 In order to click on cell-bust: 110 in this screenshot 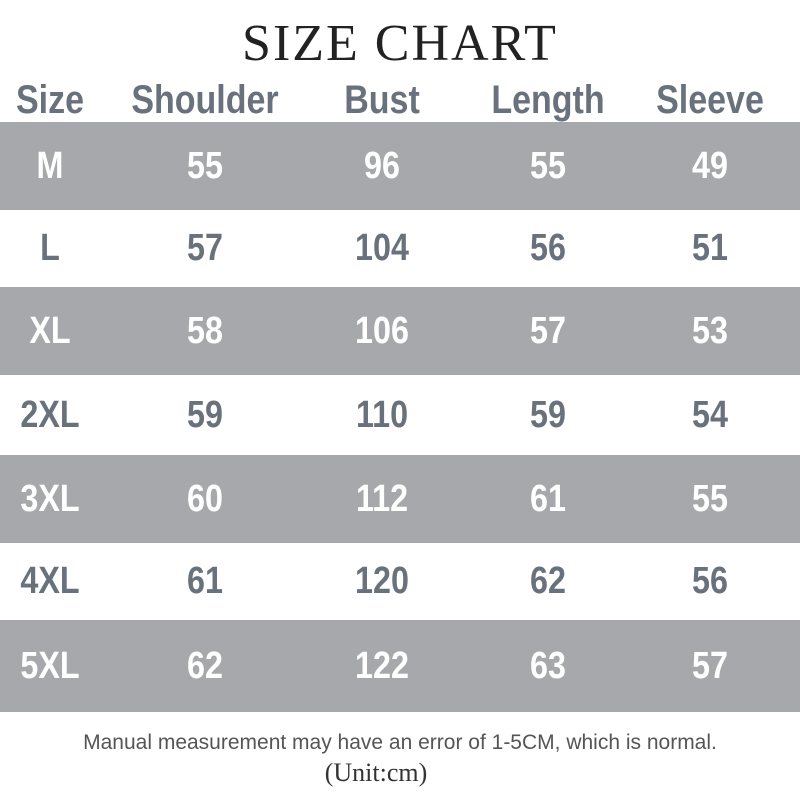, I will do `click(382, 414)`.